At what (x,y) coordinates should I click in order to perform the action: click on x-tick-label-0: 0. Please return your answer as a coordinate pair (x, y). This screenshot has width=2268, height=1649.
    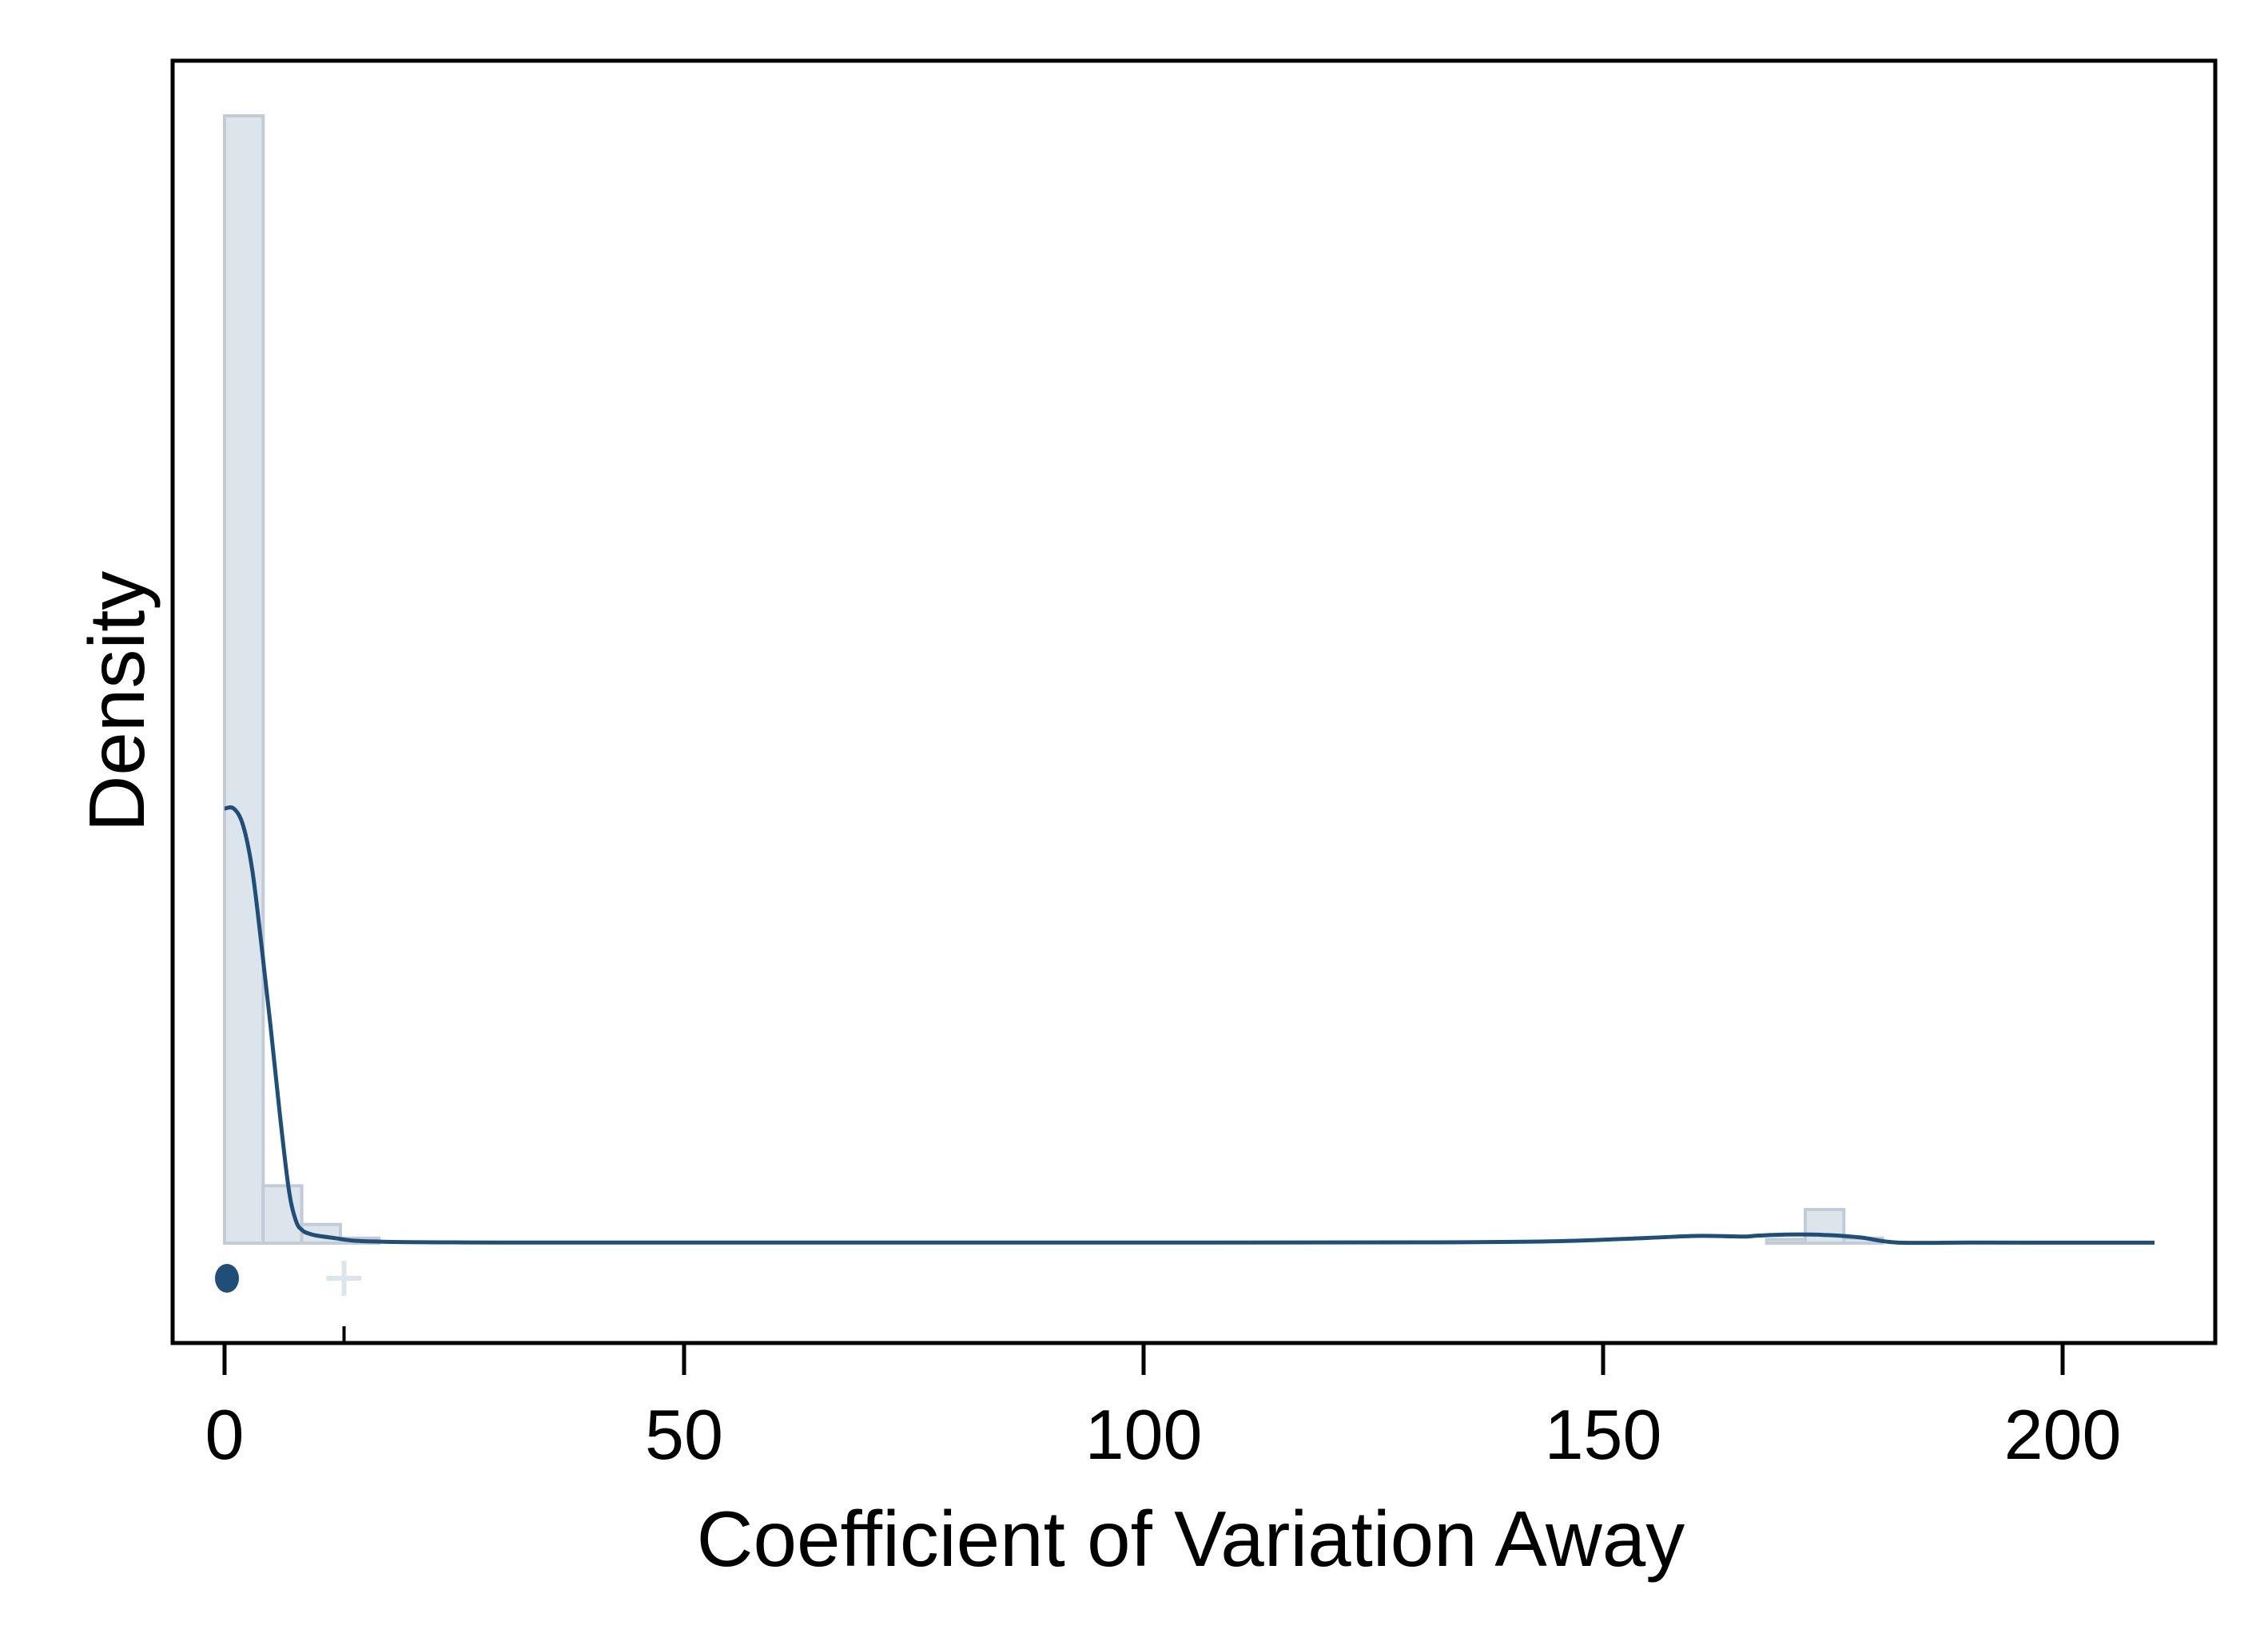
    Looking at the image, I should click on (225, 1434).